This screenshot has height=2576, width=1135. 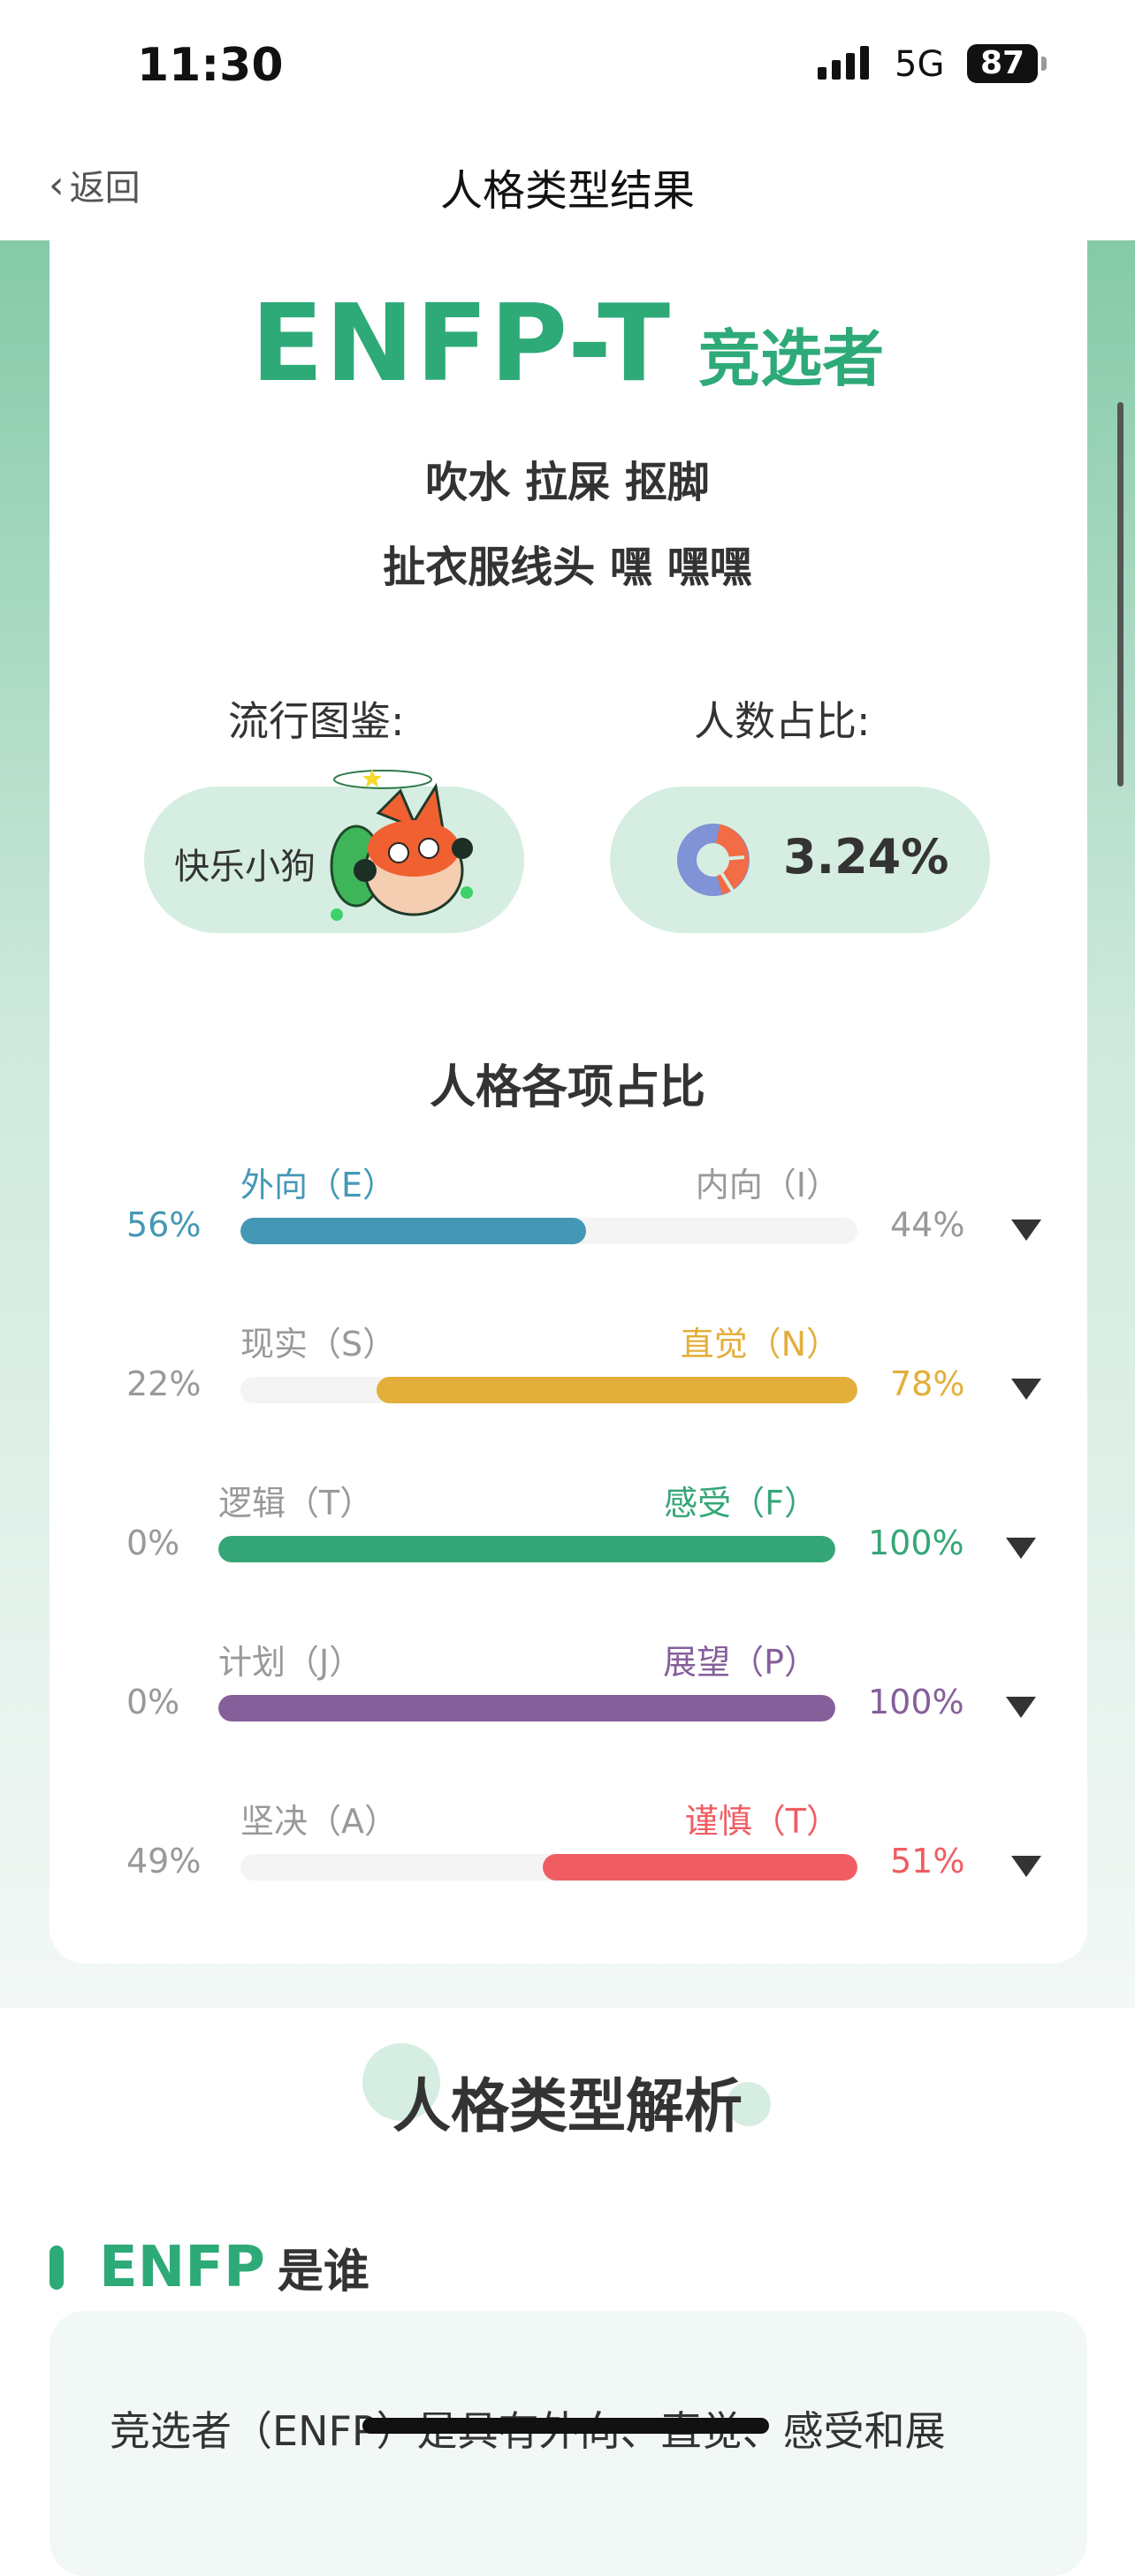 I want to click on trait-left-label: 外向（E）, so click(x=319, y=1185).